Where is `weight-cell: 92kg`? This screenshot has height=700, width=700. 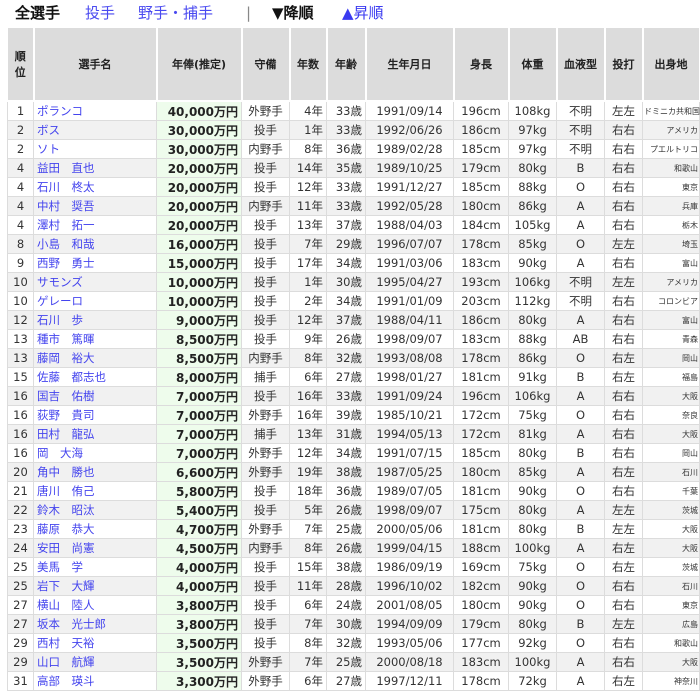
weight-cell: 92kg is located at coordinates (532, 643).